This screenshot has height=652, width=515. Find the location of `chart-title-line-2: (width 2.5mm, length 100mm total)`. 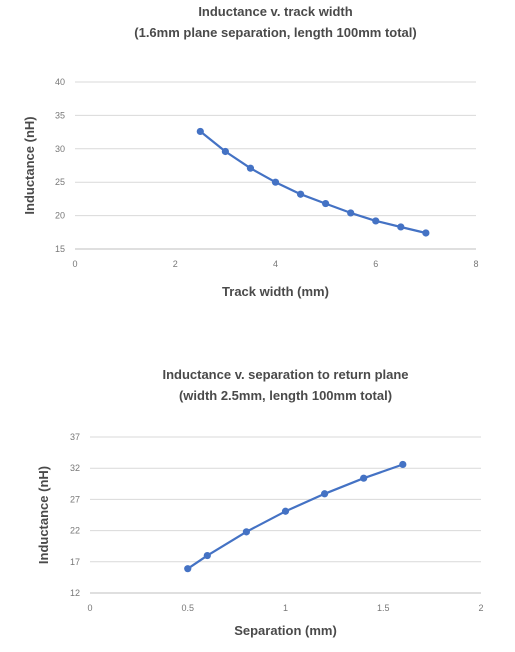

chart-title-line-2: (width 2.5mm, length 100mm total) is located at coordinates (285, 395).